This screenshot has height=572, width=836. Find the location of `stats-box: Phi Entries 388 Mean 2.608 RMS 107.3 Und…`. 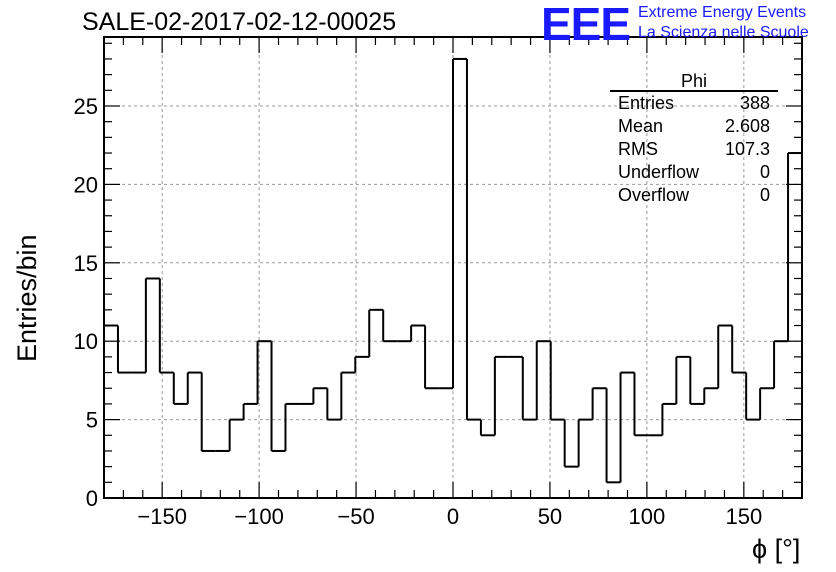

stats-box: Phi Entries 388 Mean 2.608 RMS 107.3 Und… is located at coordinates (694, 138).